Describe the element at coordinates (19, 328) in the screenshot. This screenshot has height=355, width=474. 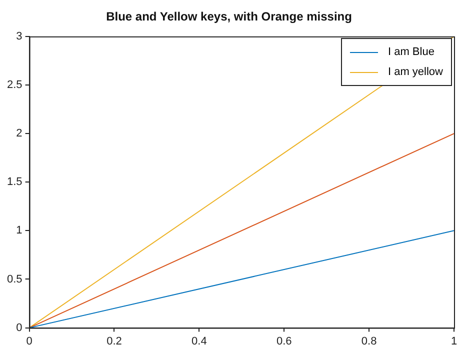
I see `y-tick-label: 0` at that location.